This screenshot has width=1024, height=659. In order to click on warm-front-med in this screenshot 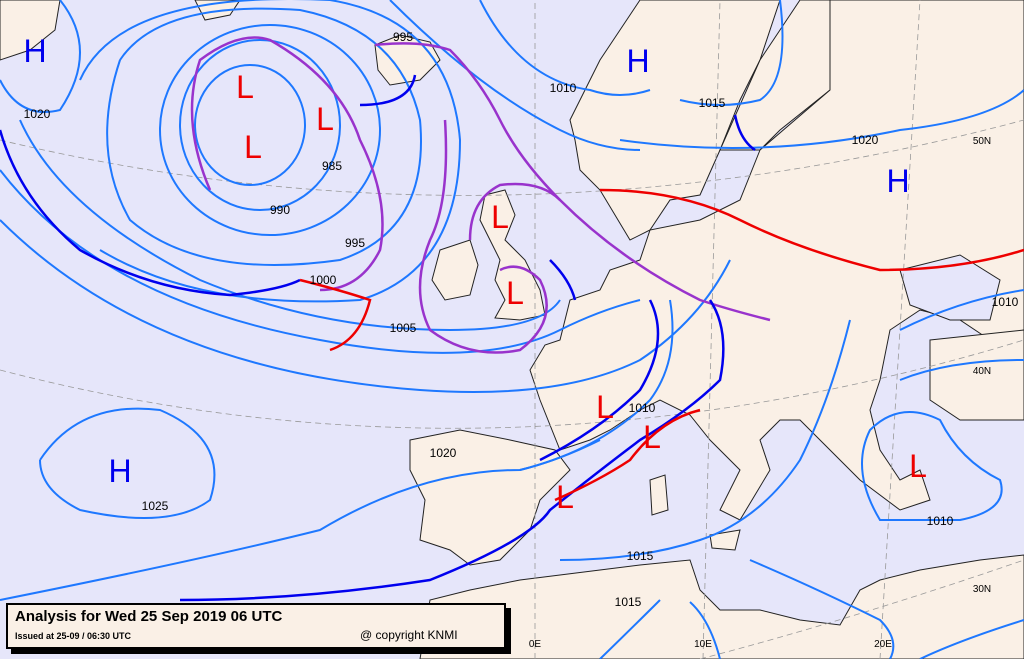, I will do `click(627, 455)`.